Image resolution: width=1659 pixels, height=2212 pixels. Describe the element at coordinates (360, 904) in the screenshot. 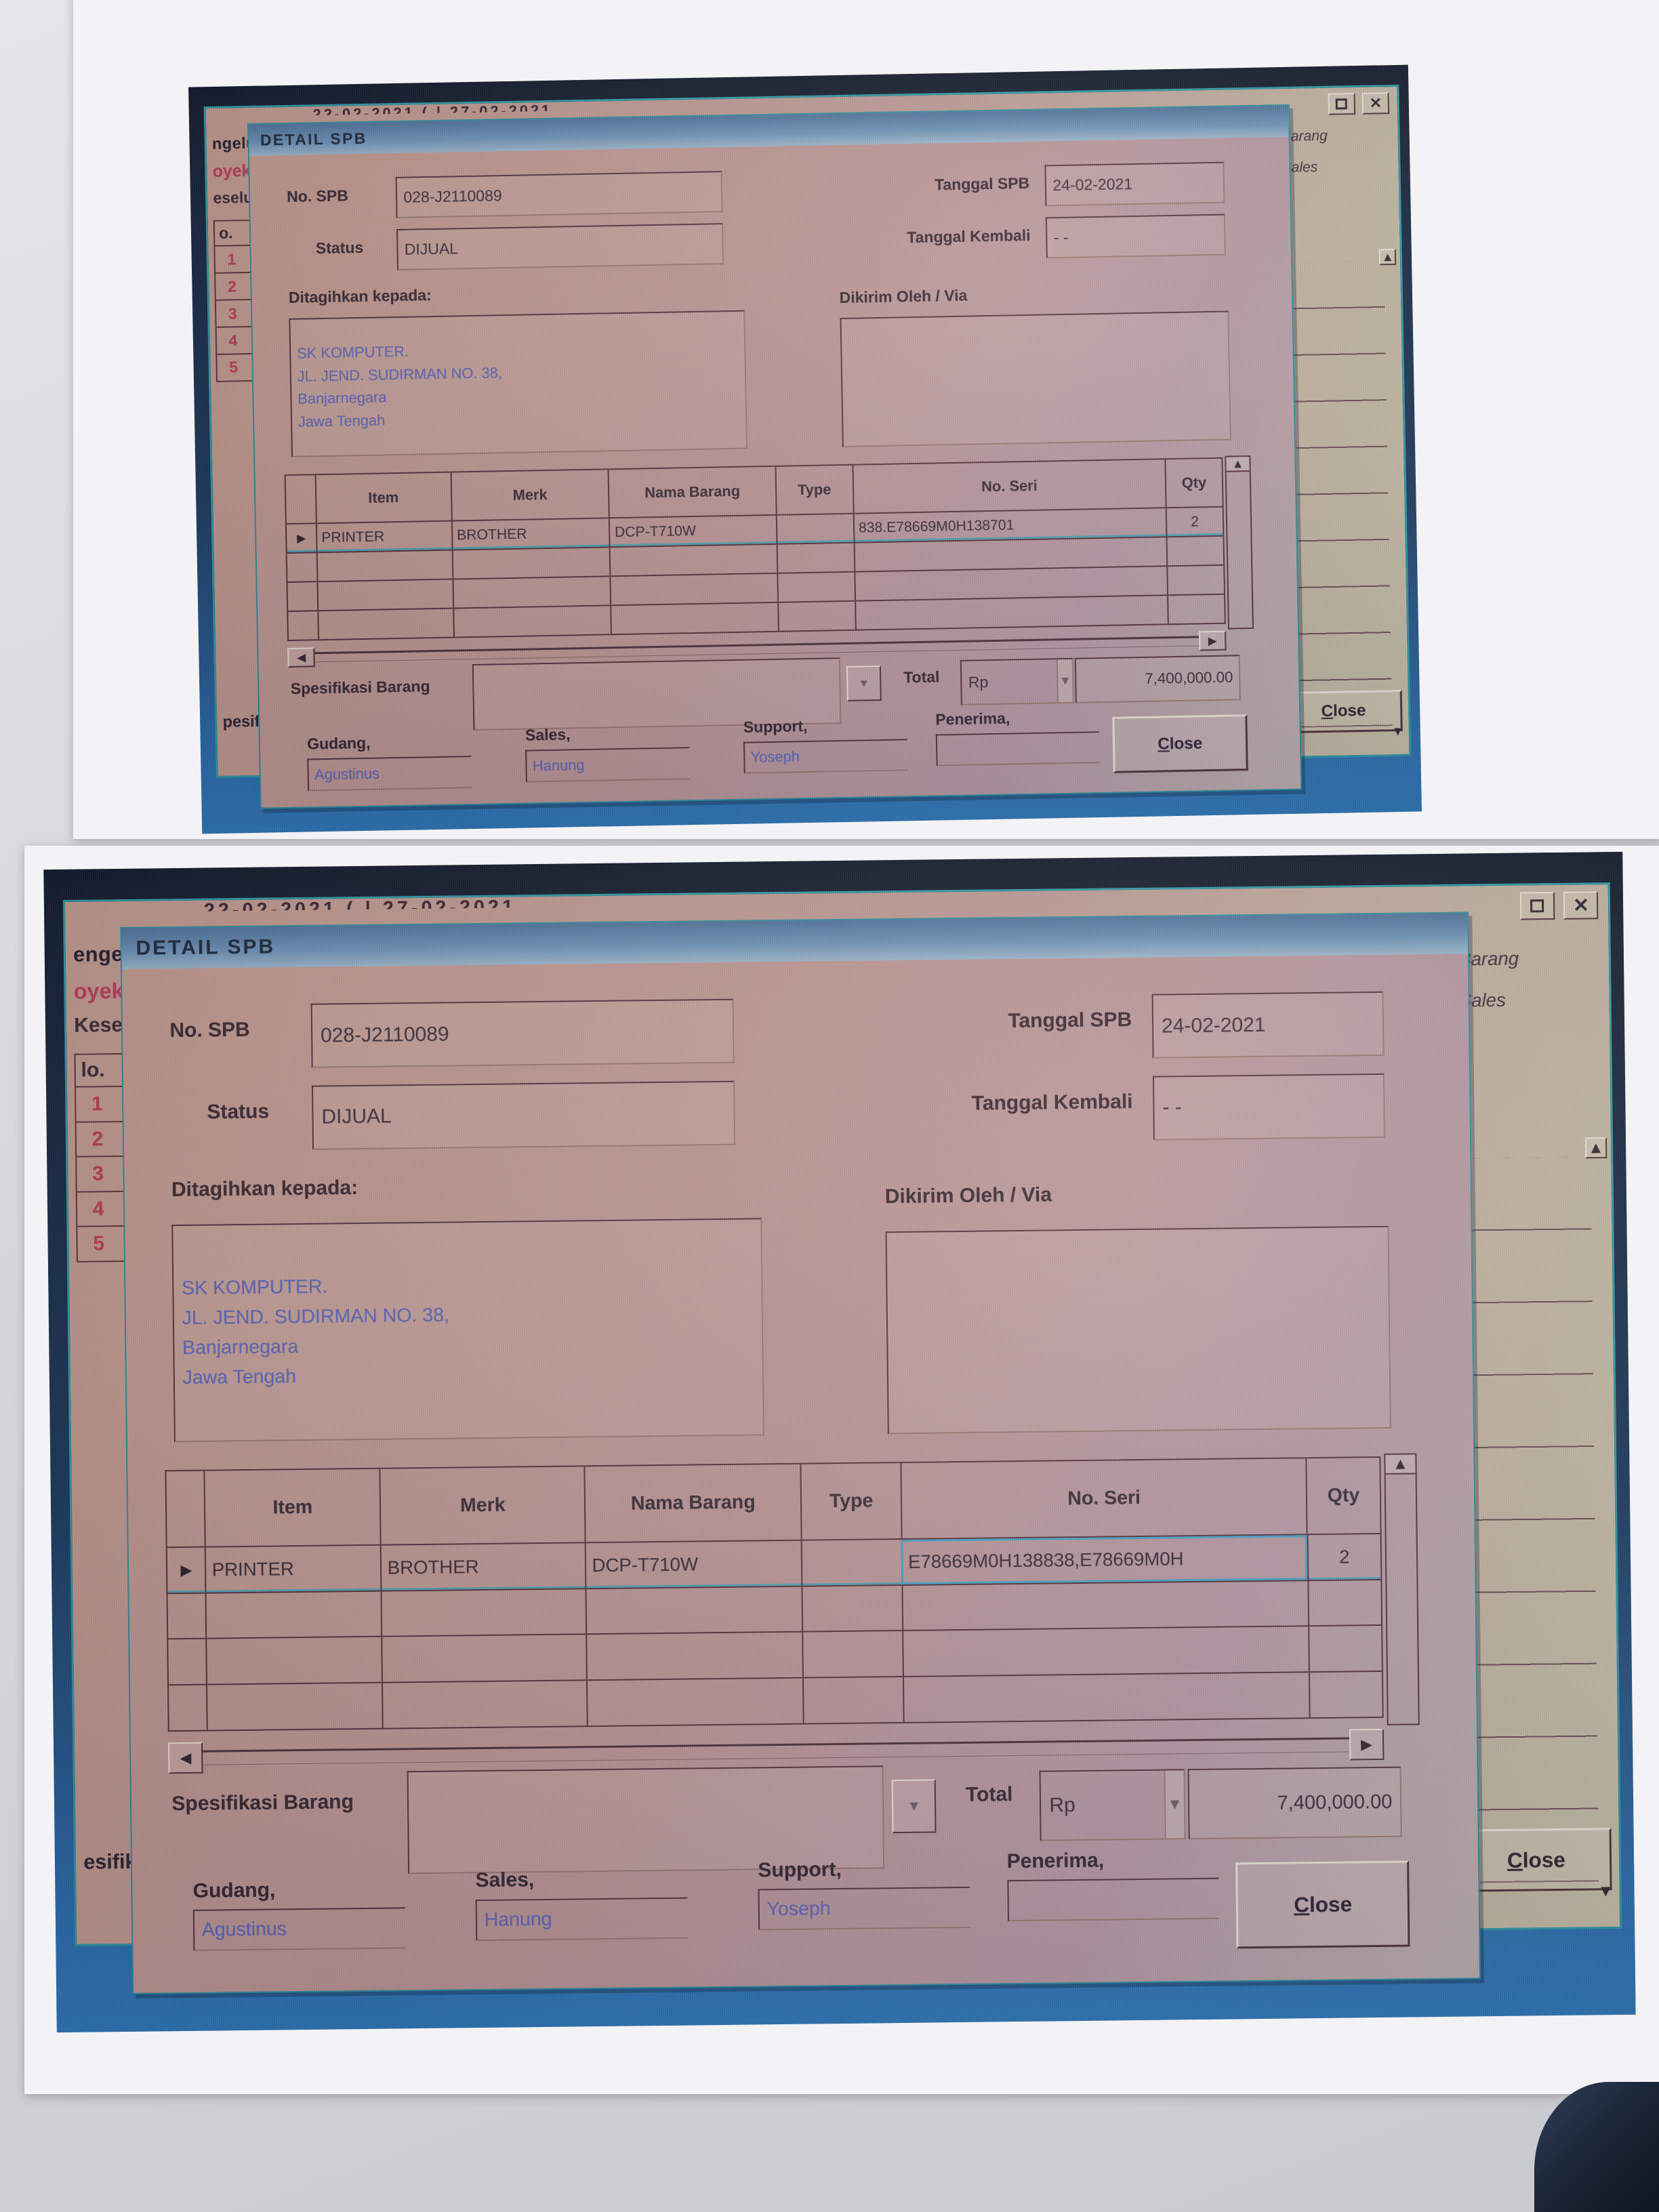

I see `background-window-title: 22-02-2021 ( | 27-02-2021` at that location.